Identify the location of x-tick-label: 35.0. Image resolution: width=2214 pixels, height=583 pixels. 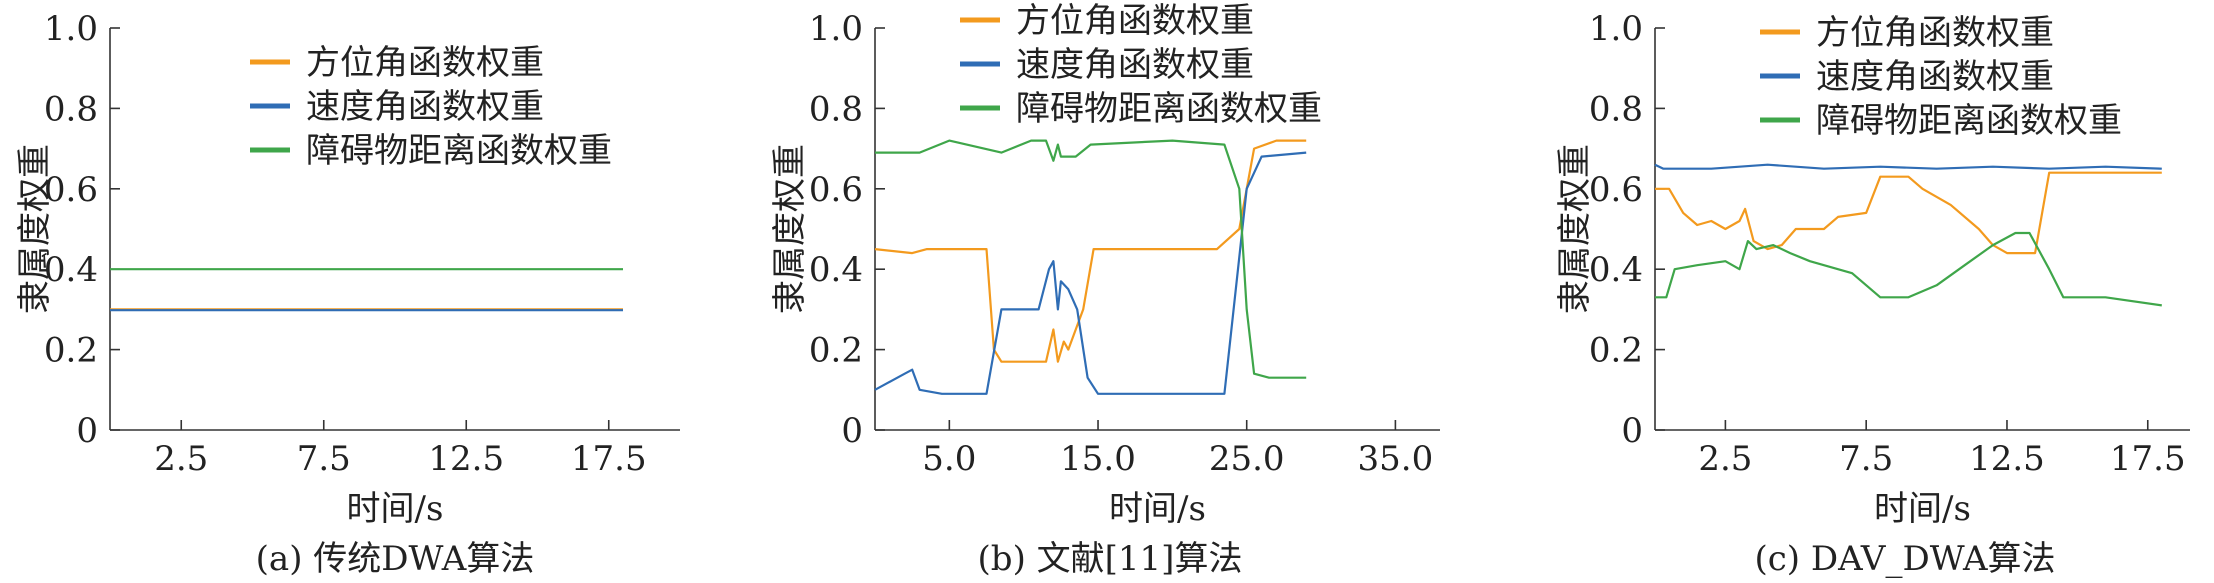
(1396, 459).